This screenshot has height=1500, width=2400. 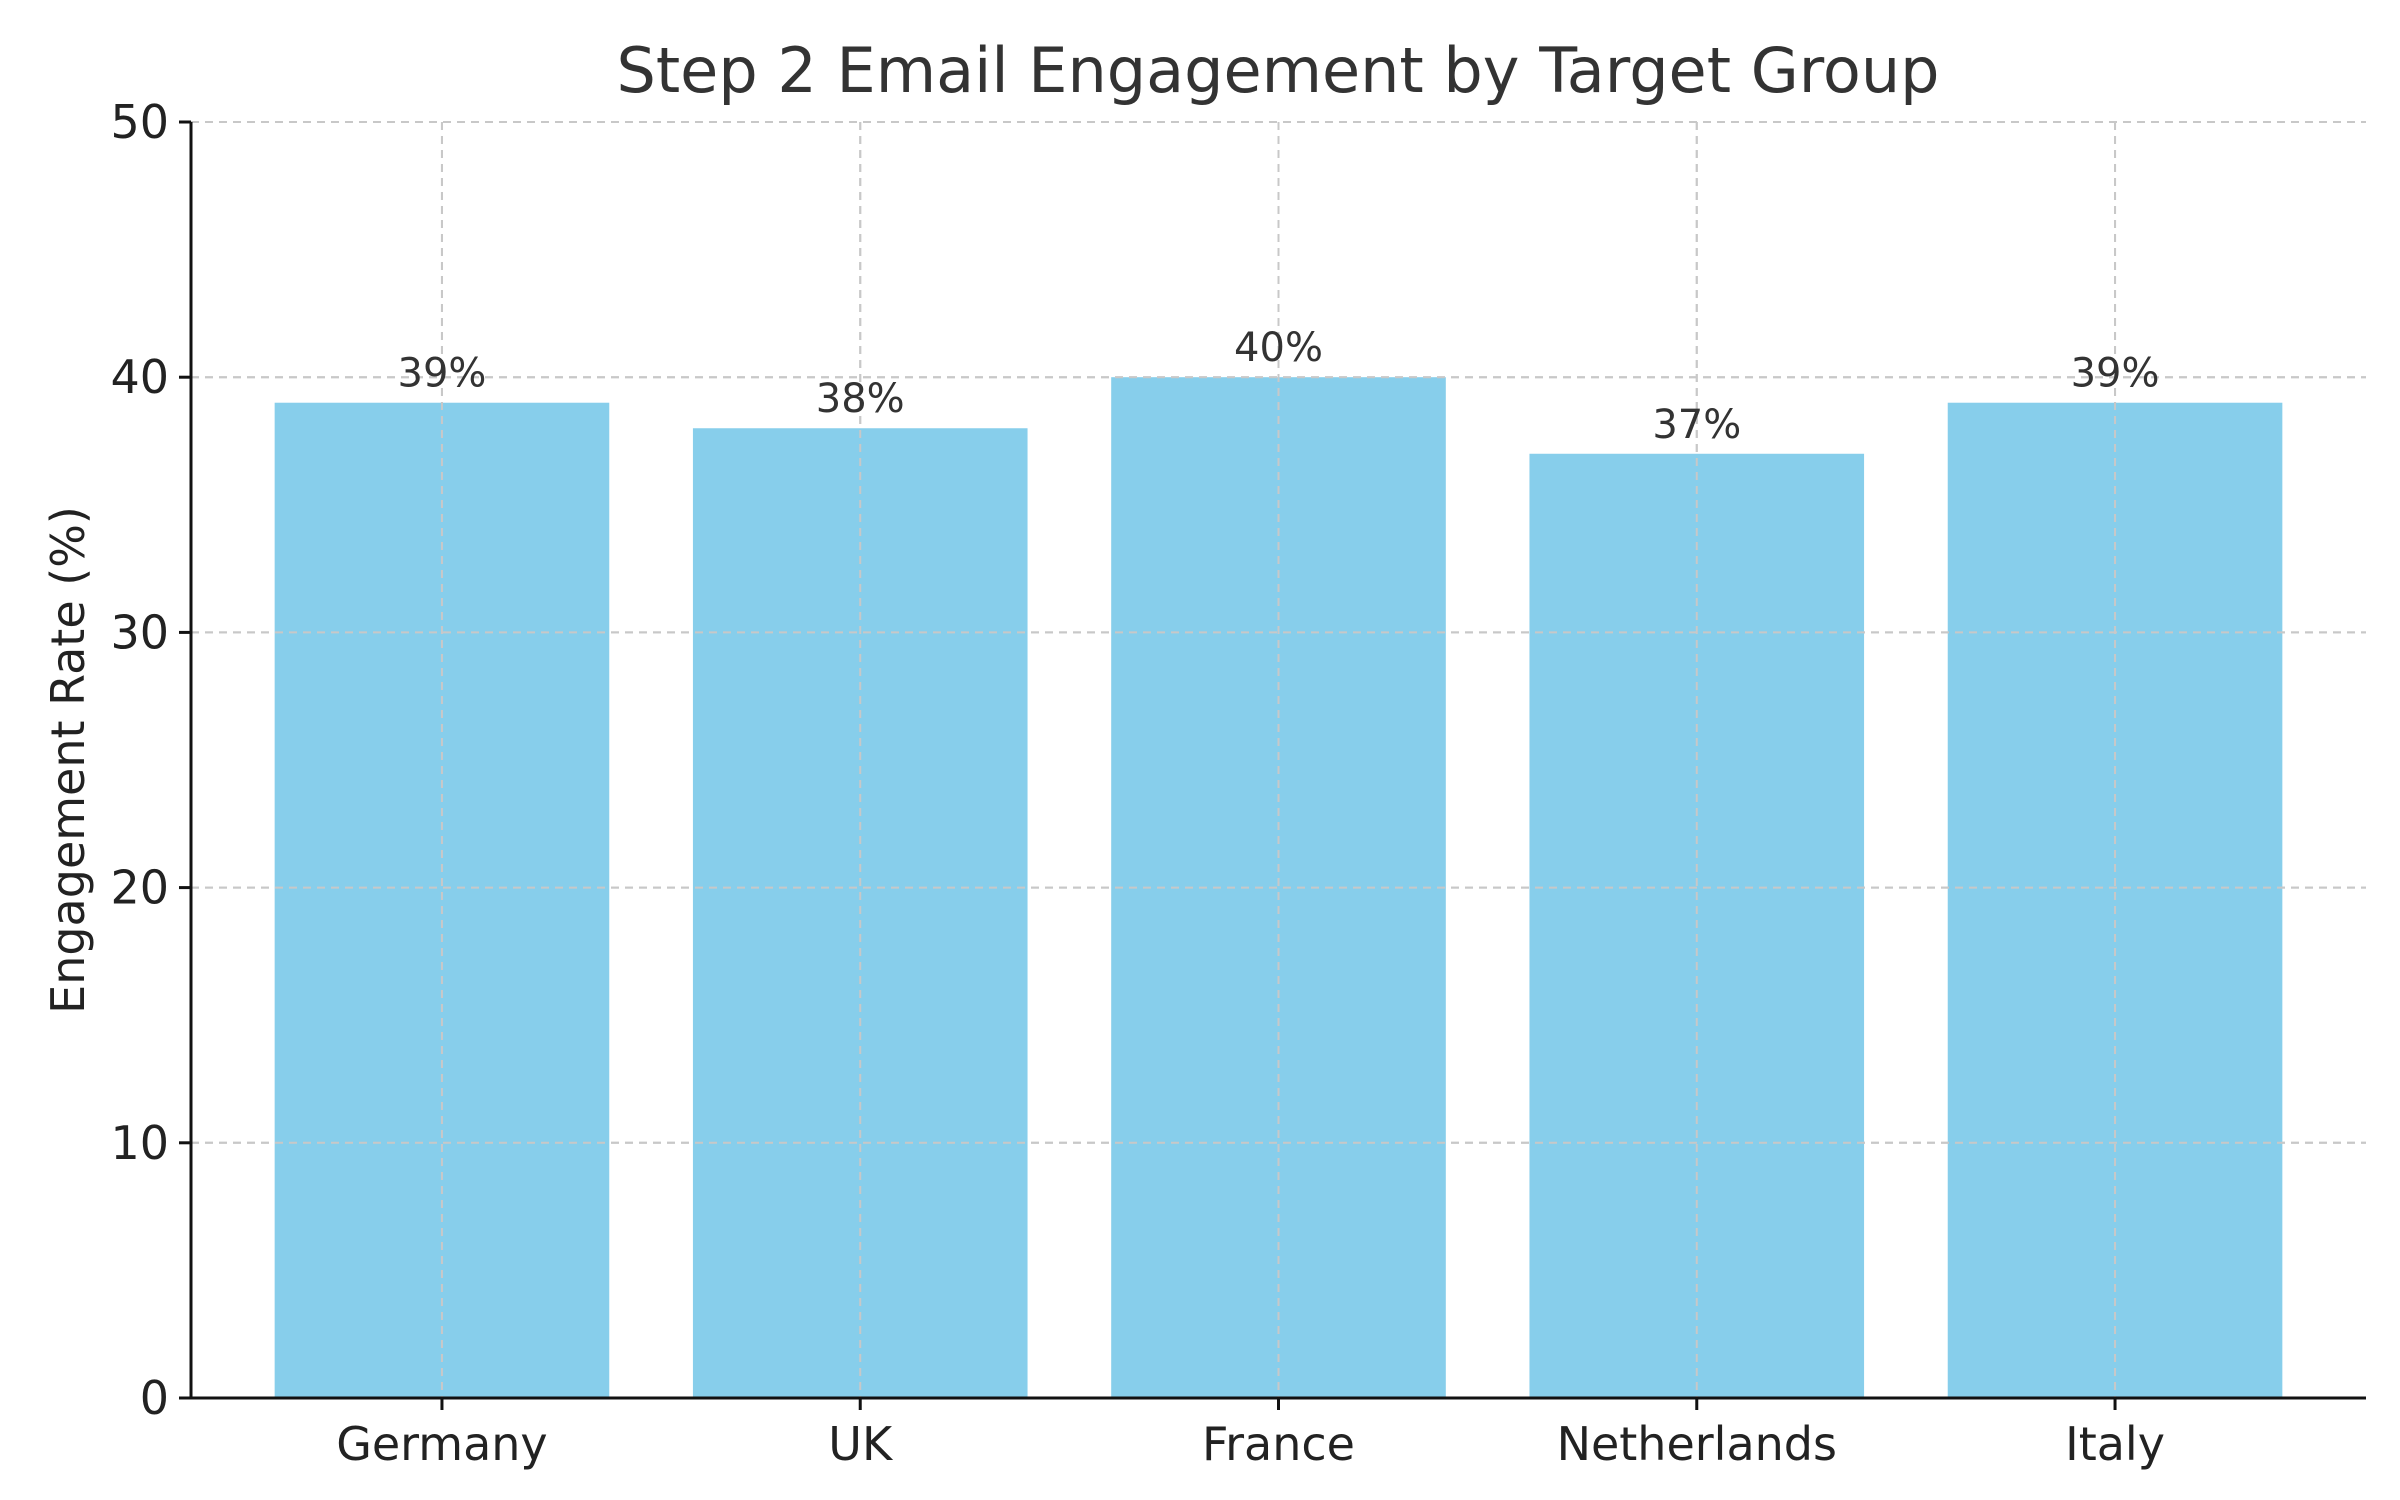 I want to click on x-tick-label: Netherlands, so click(x=1697, y=1444).